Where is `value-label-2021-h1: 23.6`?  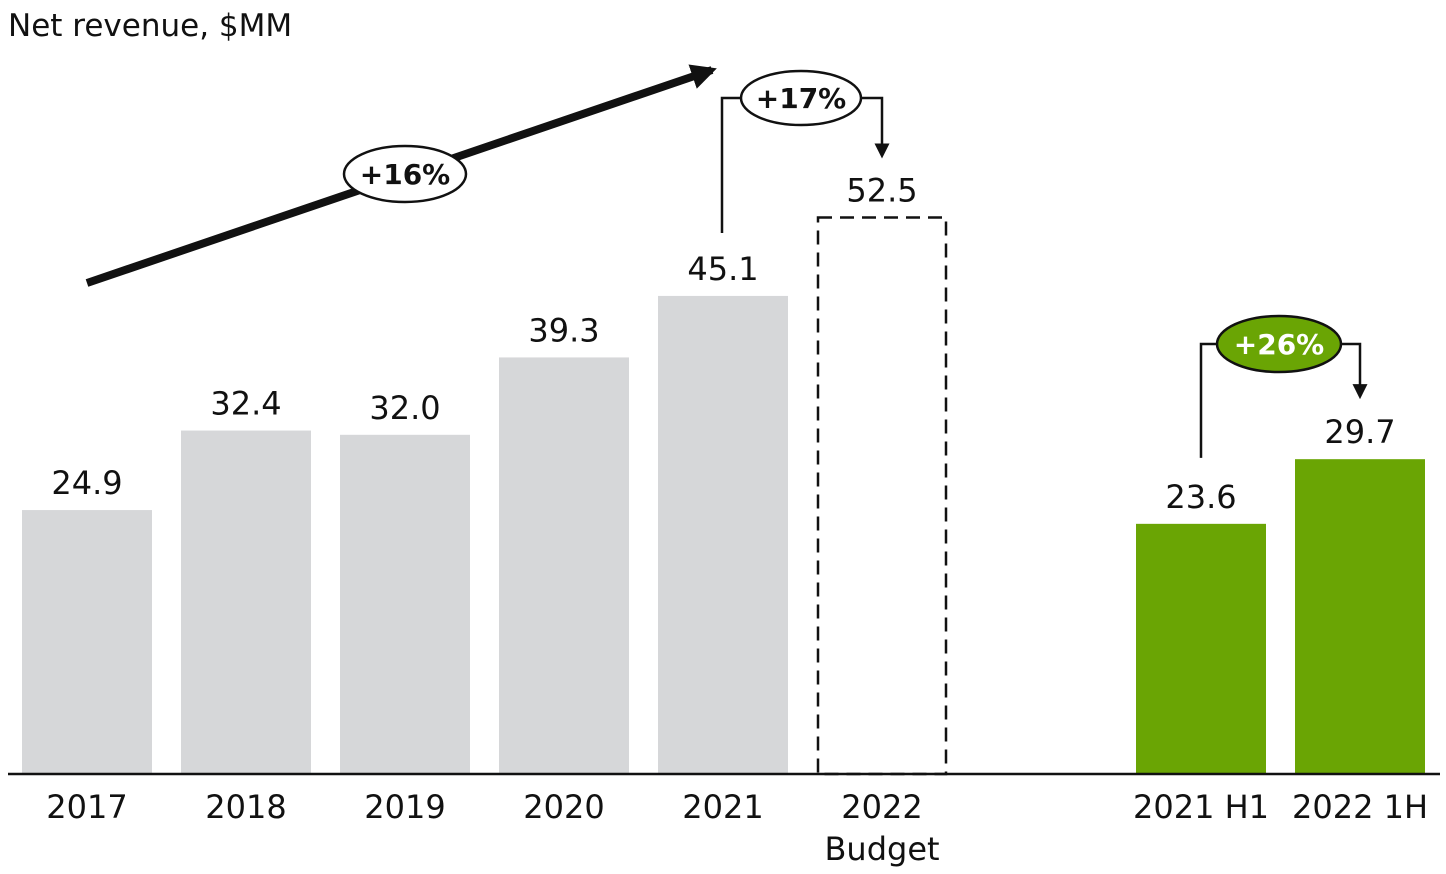
value-label-2021-h1: 23.6 is located at coordinates (1200, 497).